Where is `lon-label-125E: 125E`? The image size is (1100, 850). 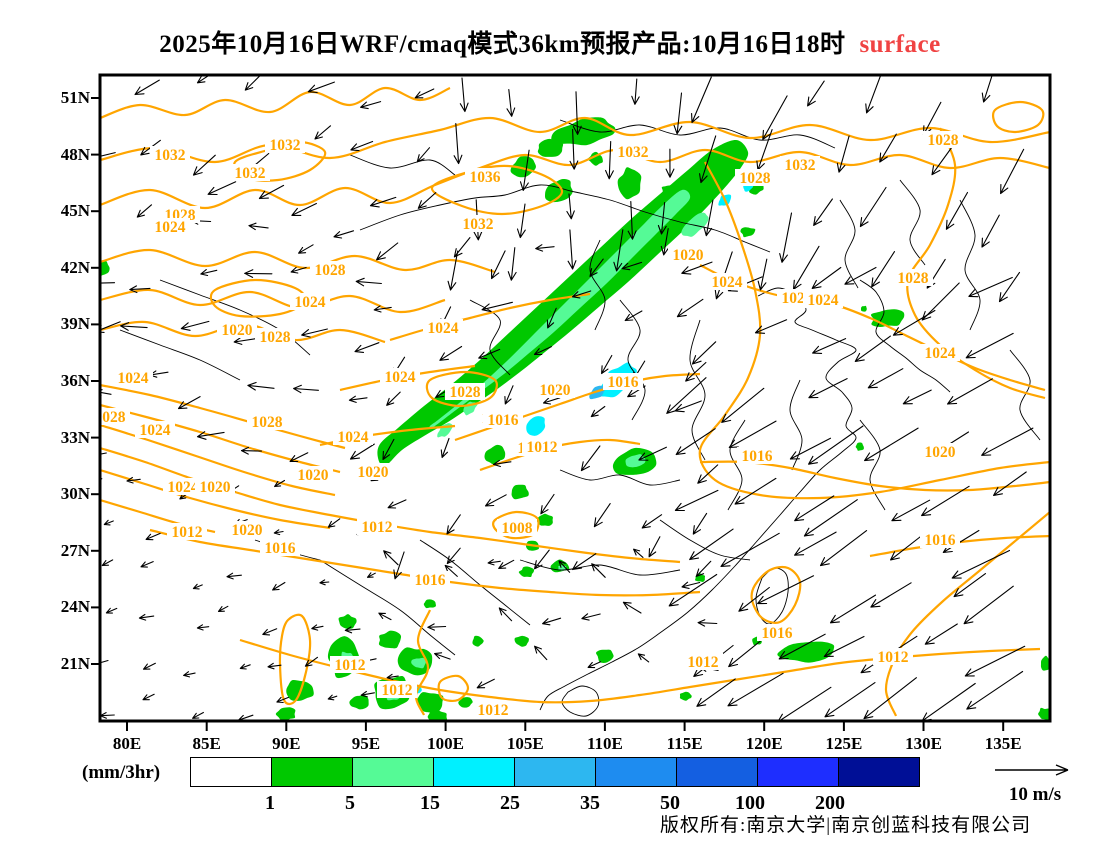
lon-label-125E: 125E is located at coordinates (844, 743).